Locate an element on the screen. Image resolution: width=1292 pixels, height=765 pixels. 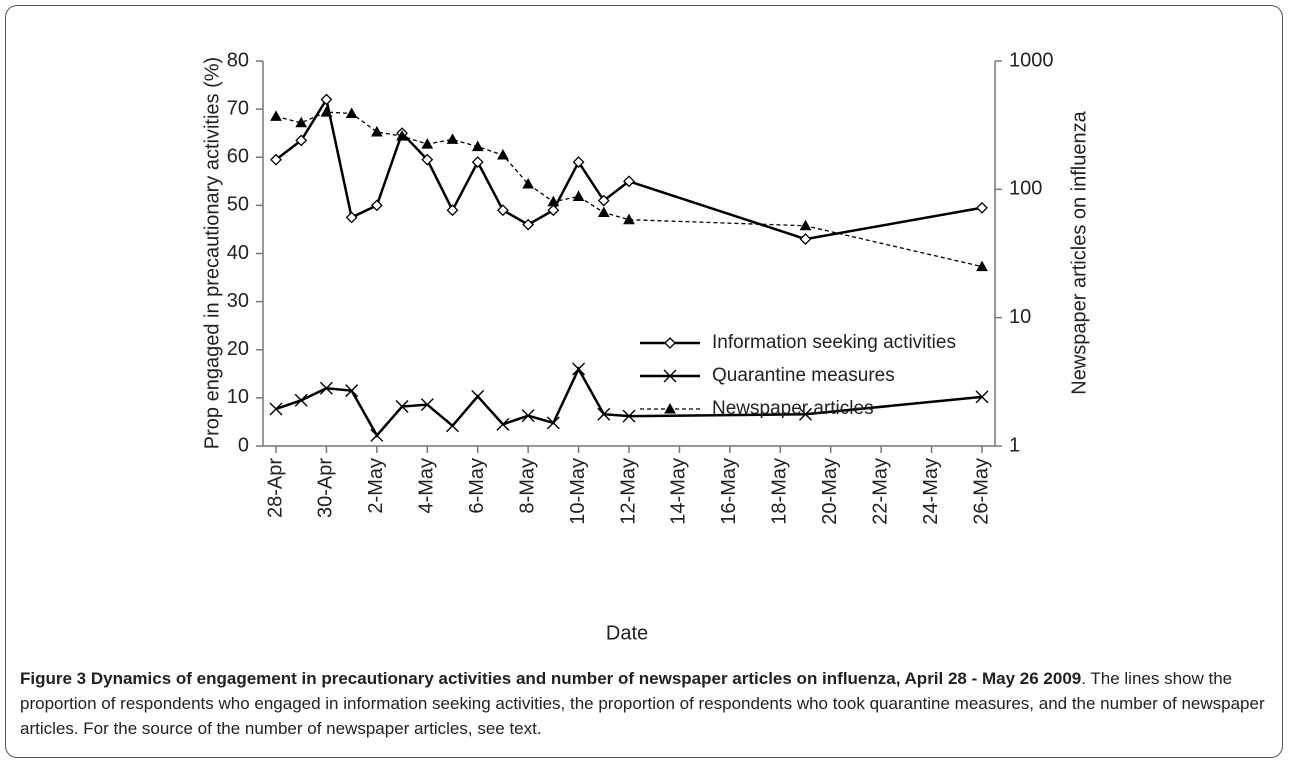
y2-axis-label: Newspaper articles on influenza is located at coordinates (1079, 252).